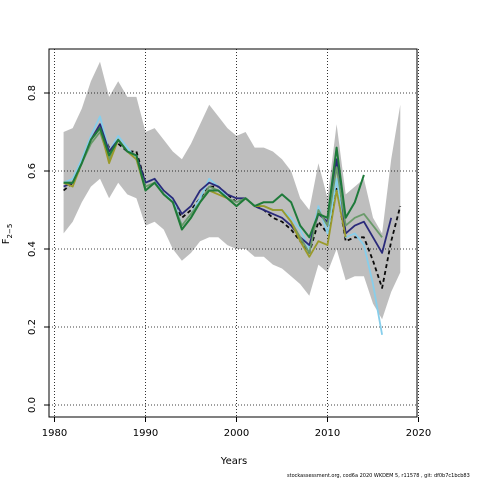  What do you see at coordinates (32, 93) in the screenshot?
I see `y-tick-label: 0.8` at bounding box center [32, 93].